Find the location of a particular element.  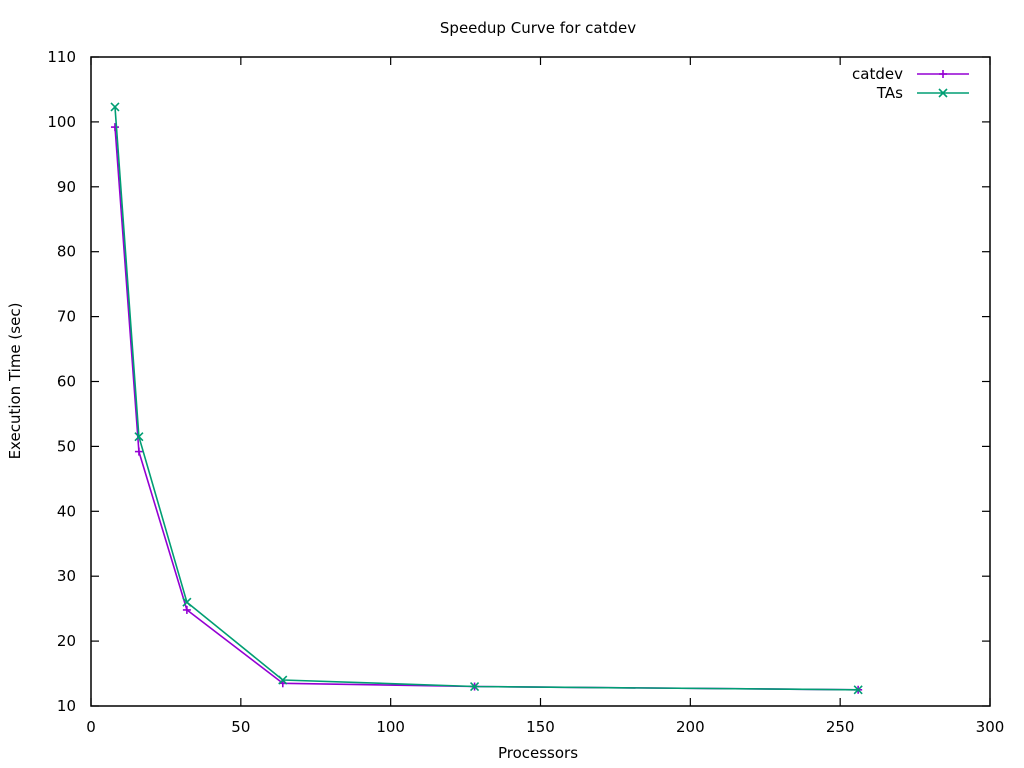

y-tick-label: 40 is located at coordinates (66, 511).